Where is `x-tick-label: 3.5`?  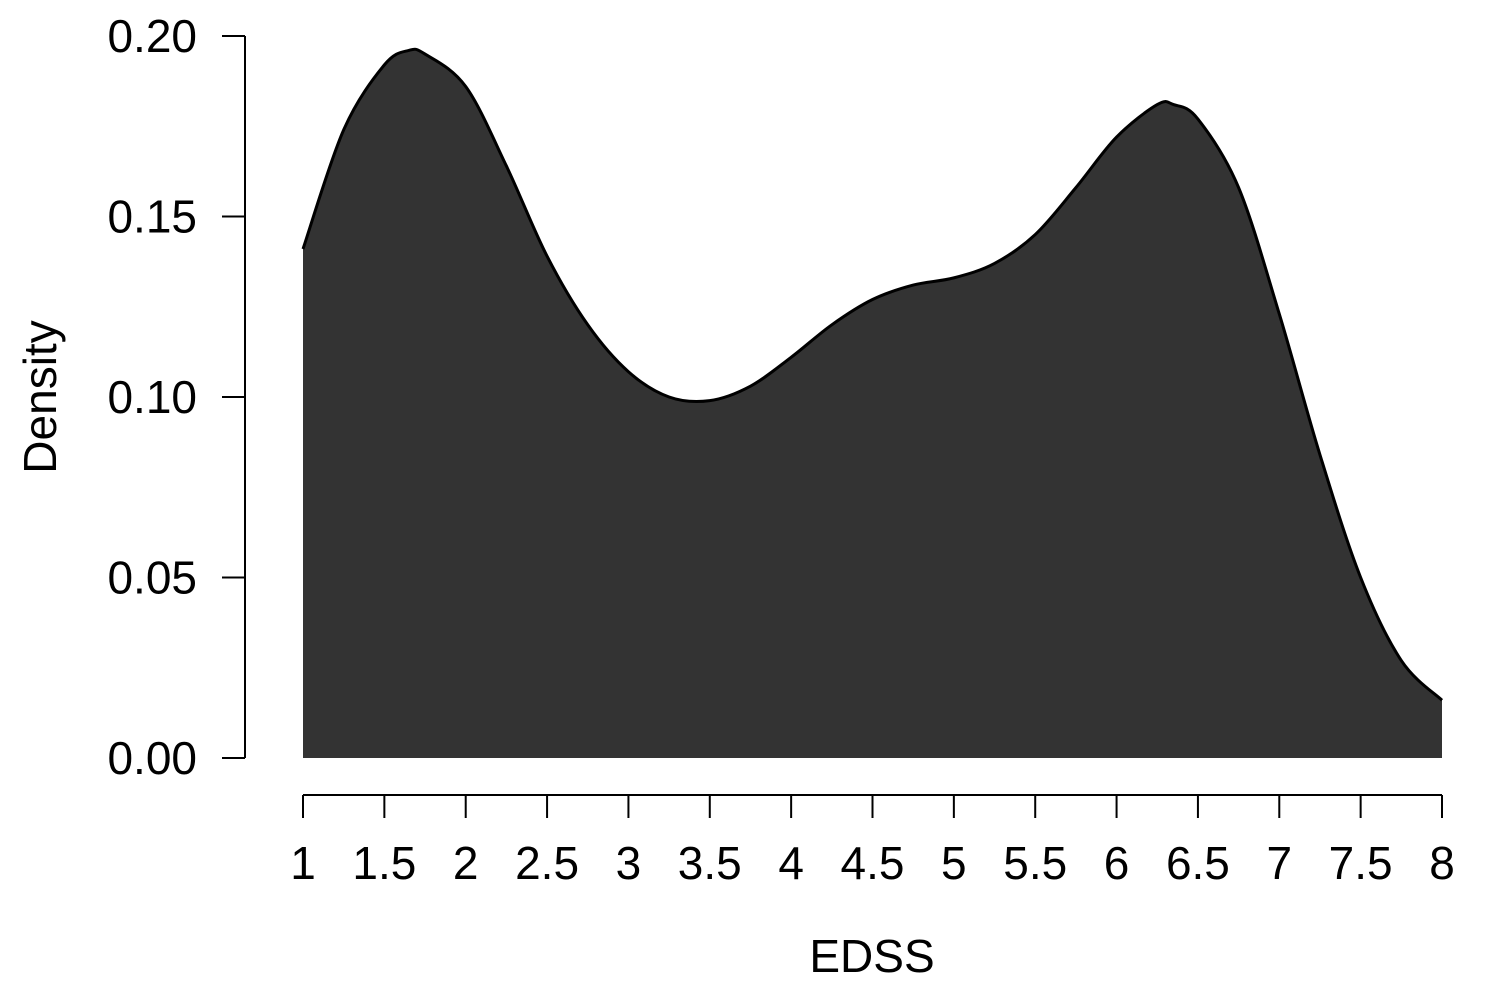
x-tick-label: 3.5 is located at coordinates (710, 863).